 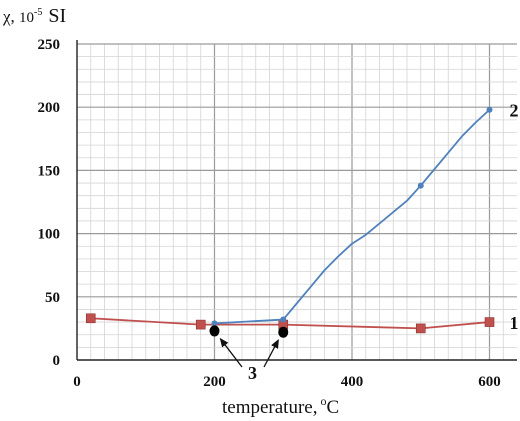 I want to click on x-tick-label: 600, so click(x=489, y=382).